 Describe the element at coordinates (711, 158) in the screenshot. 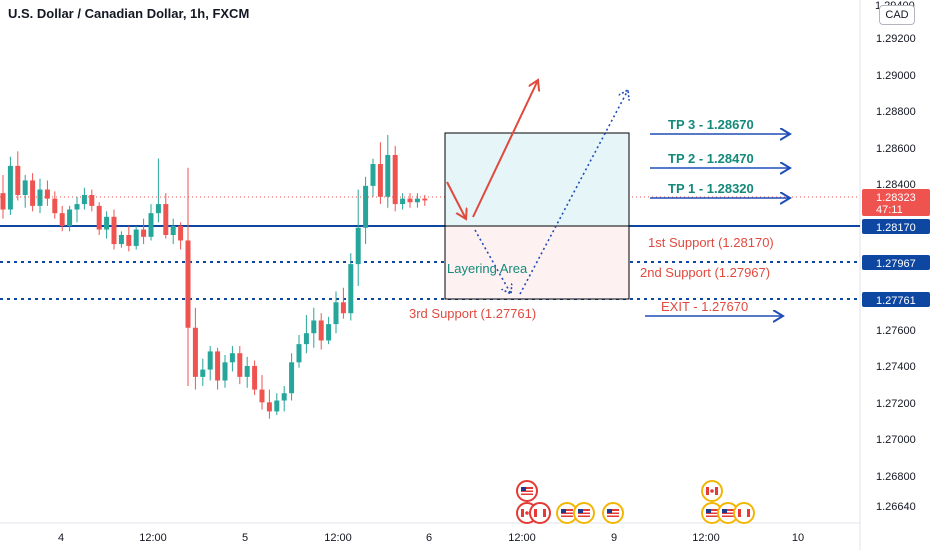

I see `tp2-label: TP 2 - 1.28470` at that location.